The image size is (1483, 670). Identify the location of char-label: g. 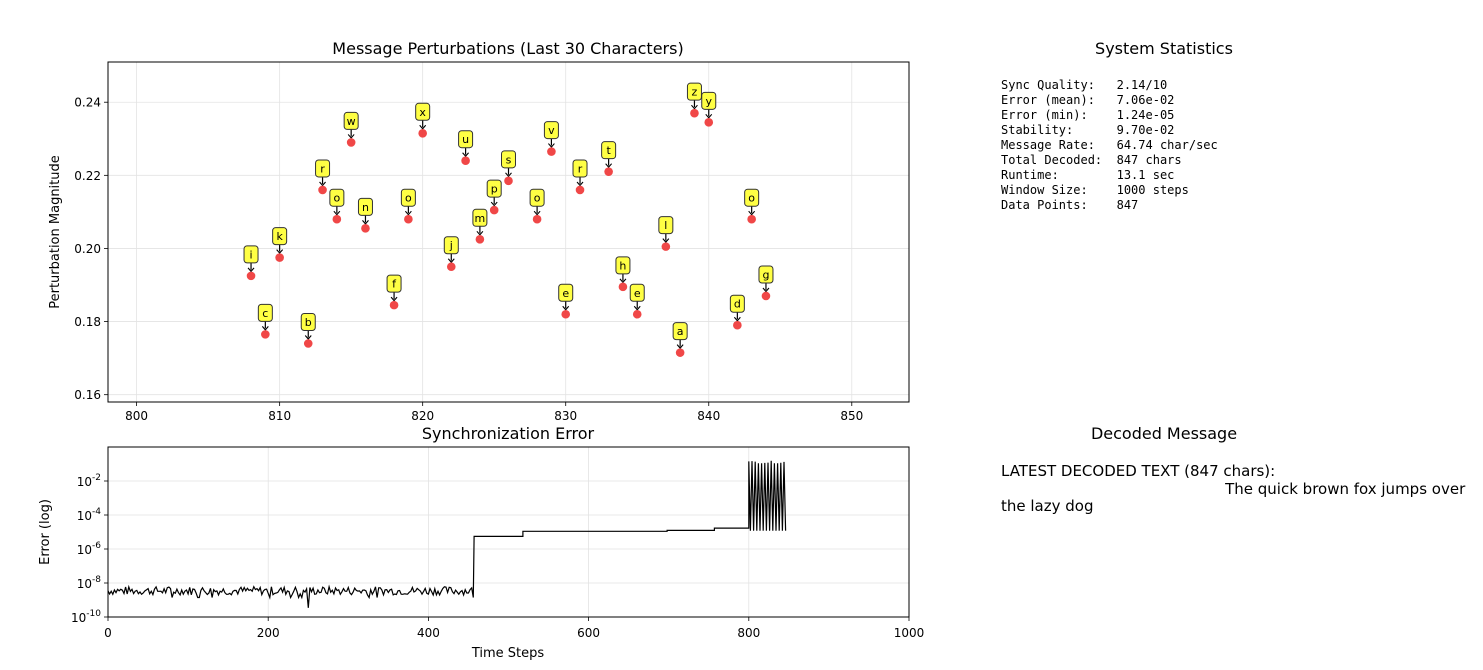
(765, 274).